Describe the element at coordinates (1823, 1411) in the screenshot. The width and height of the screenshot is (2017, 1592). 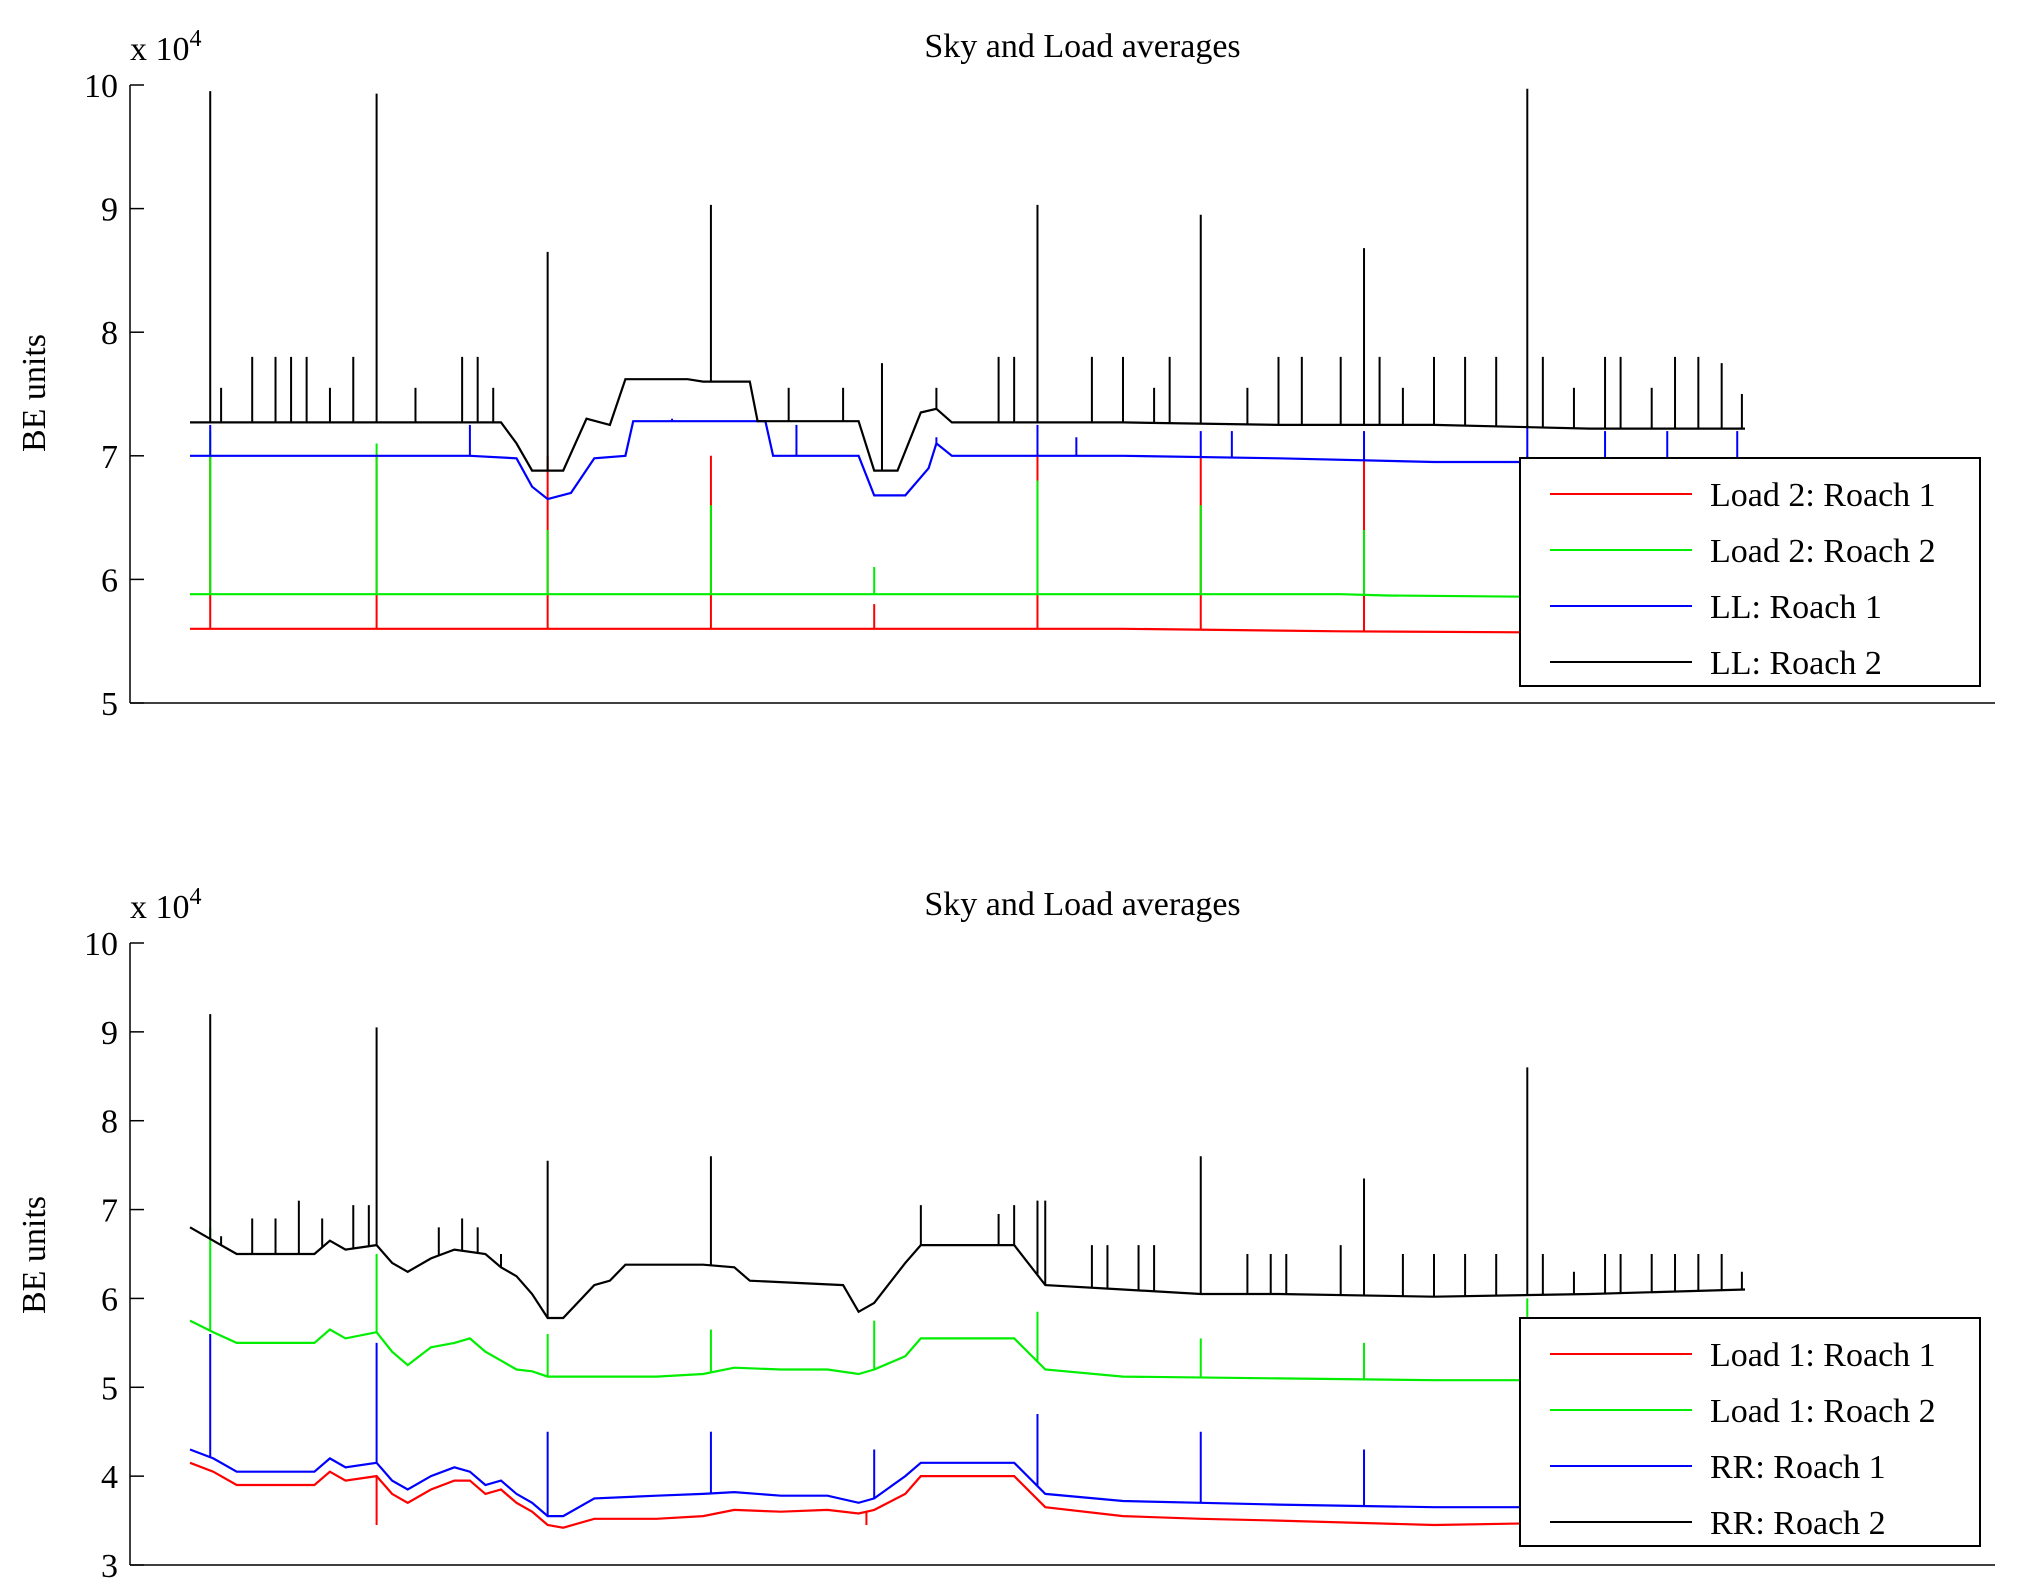
I see `legend-label: Load 1: Roach 2` at that location.